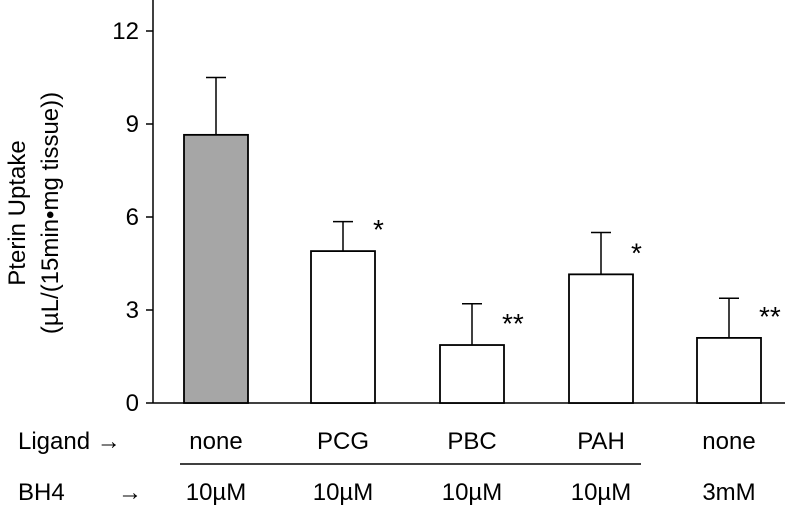 This screenshot has width=794, height=514. What do you see at coordinates (17, 212) in the screenshot?
I see `y-axis-label-line1: Pterin Uptake` at bounding box center [17, 212].